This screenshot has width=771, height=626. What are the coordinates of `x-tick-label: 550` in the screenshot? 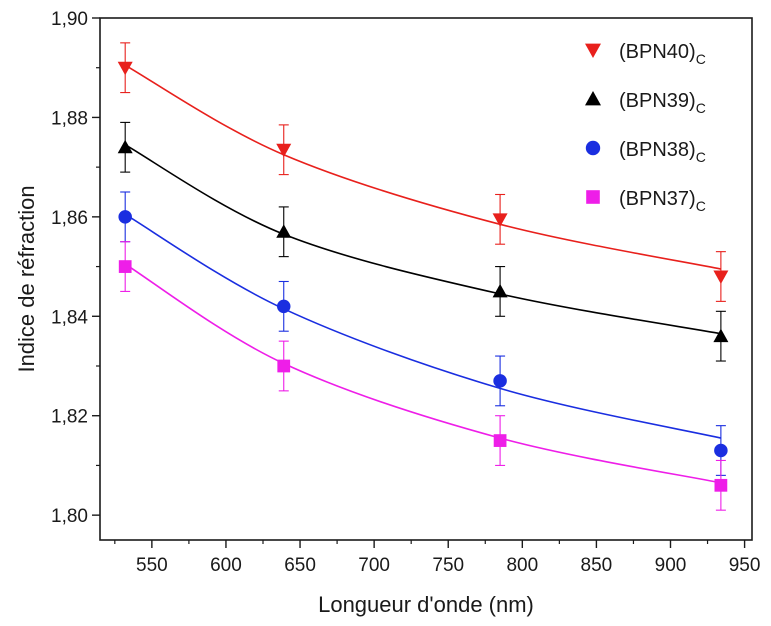 It's located at (152, 565).